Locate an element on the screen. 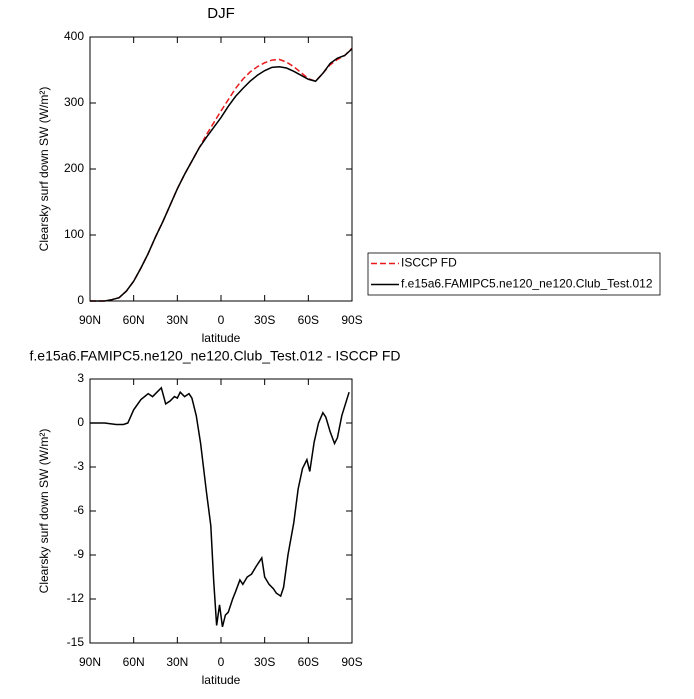  y-tick-label: 300 is located at coordinates (74, 102).